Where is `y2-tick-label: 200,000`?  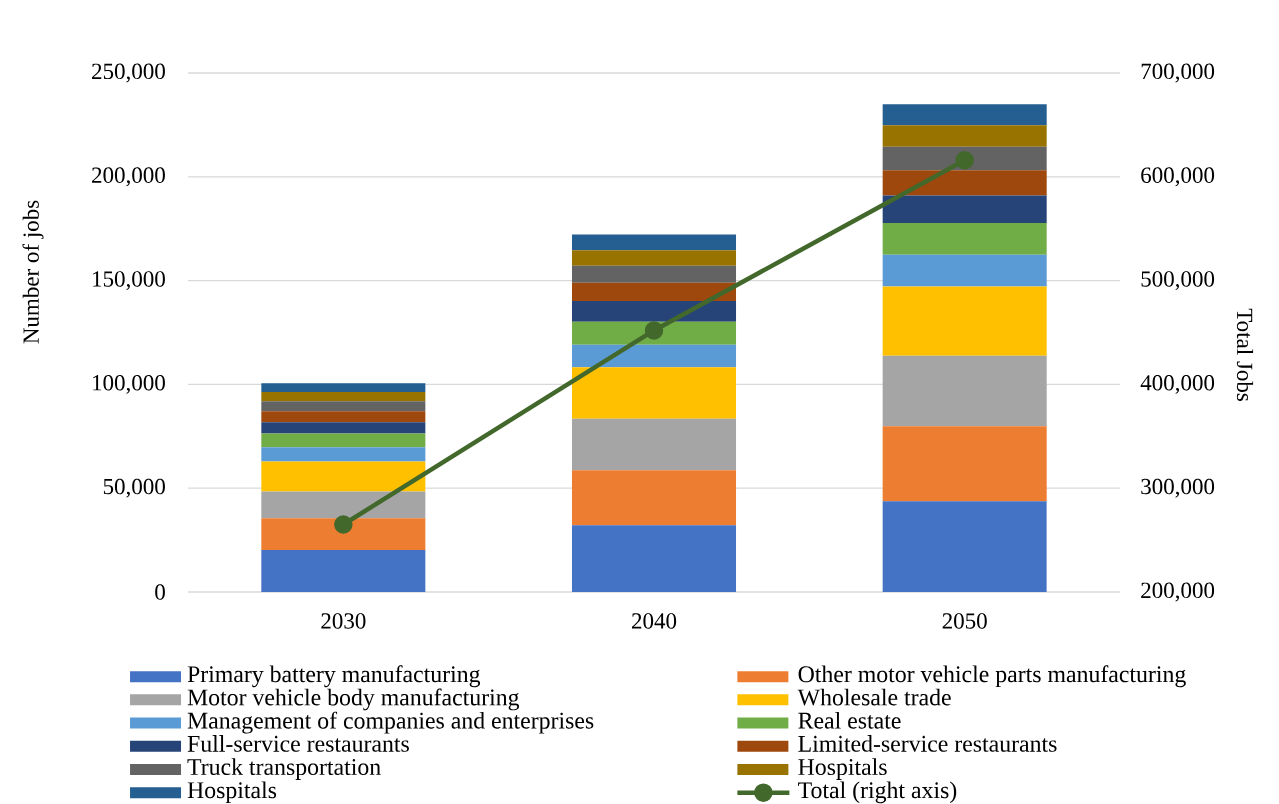
y2-tick-label: 200,000 is located at coordinates (1178, 592).